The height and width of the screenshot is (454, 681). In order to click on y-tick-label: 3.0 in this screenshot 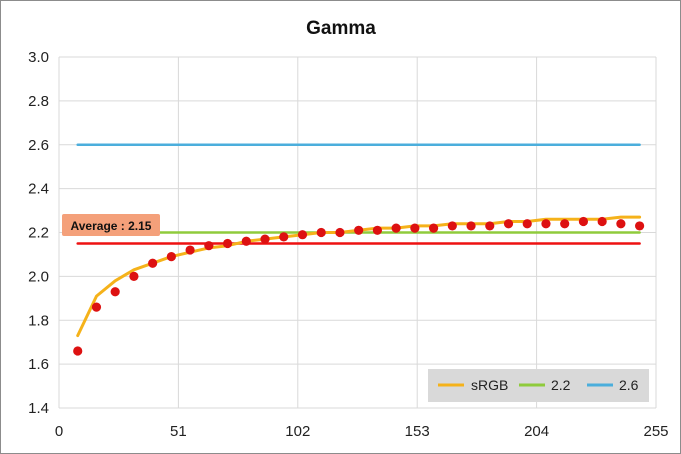, I will do `click(38, 57)`.